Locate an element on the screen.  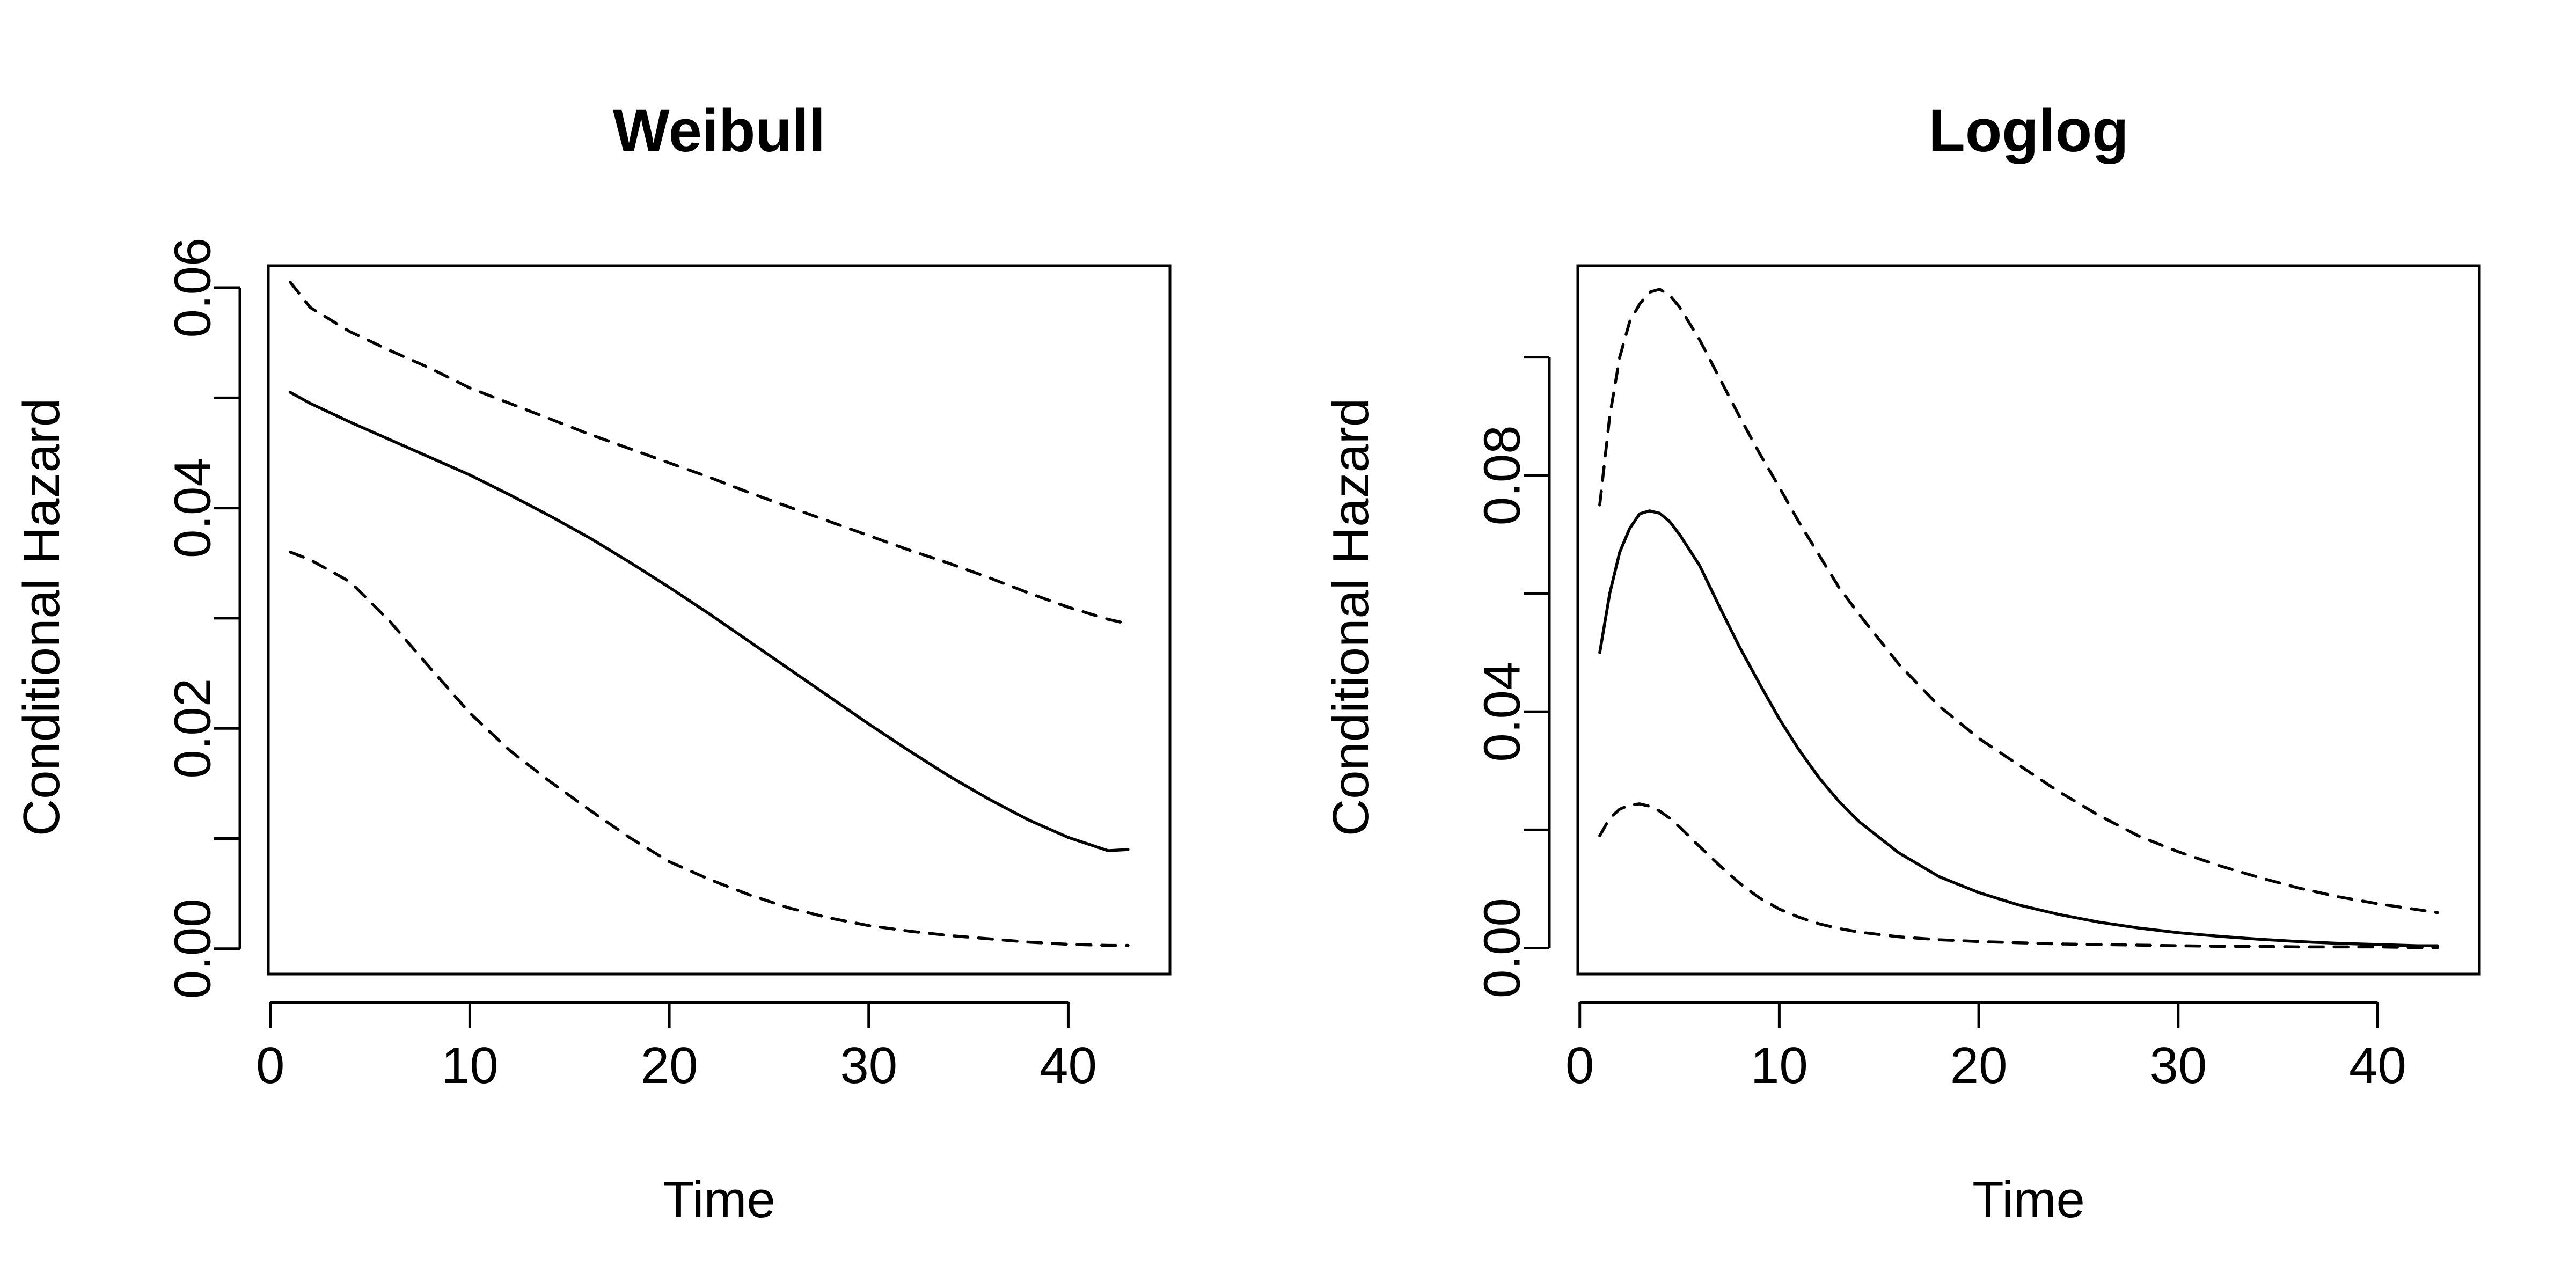
y-axis: 0.00 0.02 0.04 0.06 is located at coordinates (202, 618).